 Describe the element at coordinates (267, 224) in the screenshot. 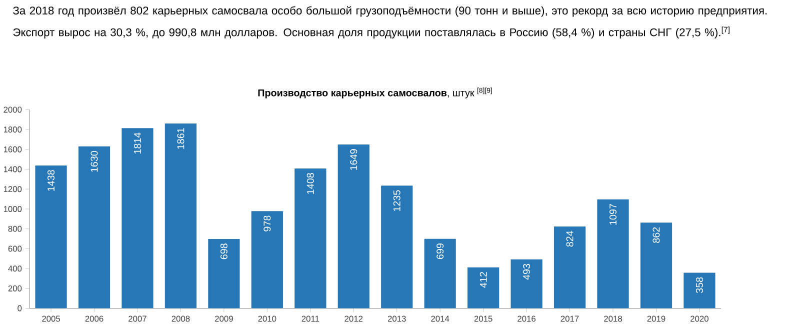

I see `data-label: 978` at that location.